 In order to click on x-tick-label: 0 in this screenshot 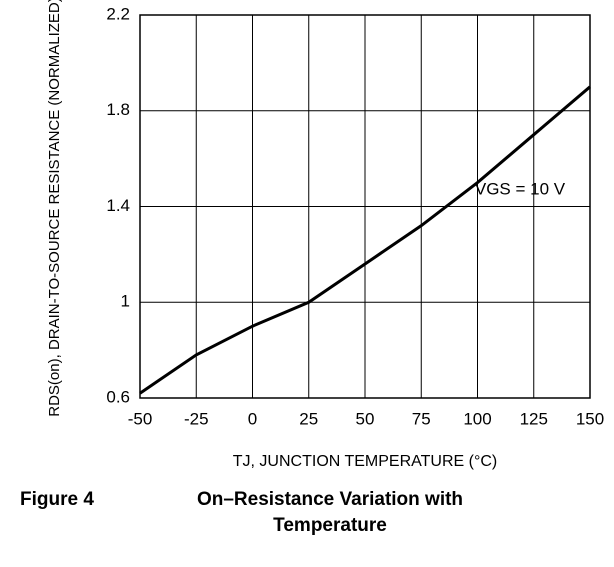, I will do `click(252, 418)`.